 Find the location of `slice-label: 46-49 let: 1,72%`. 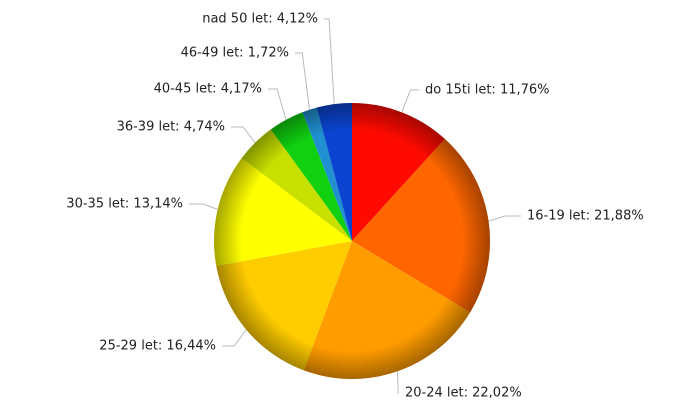

slice-label: 46-49 let: 1,72% is located at coordinates (235, 53).